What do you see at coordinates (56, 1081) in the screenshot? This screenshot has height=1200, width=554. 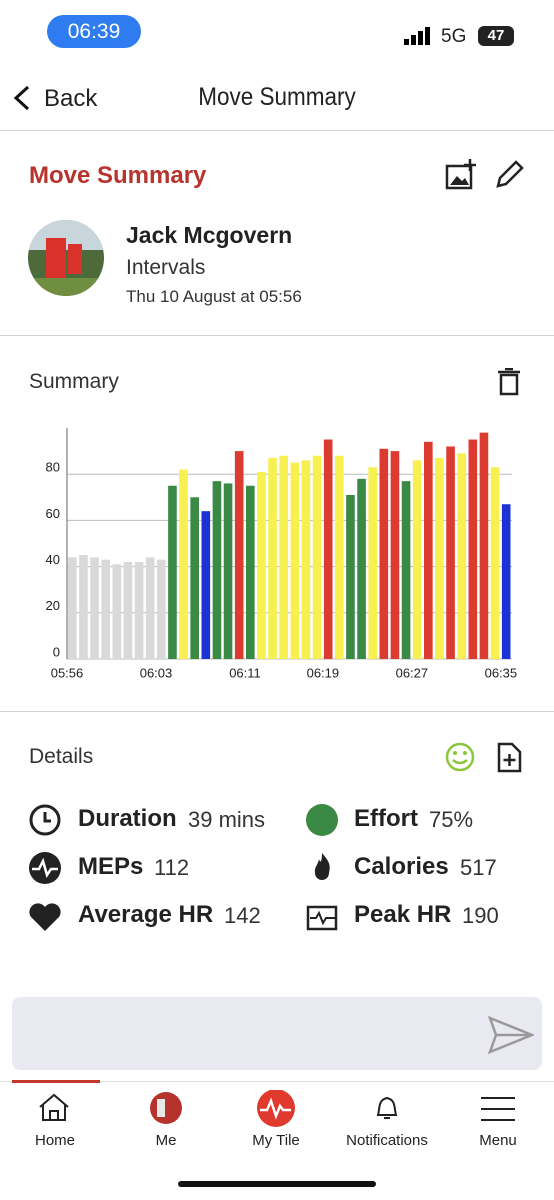 I see `active-tab-bar` at bounding box center [56, 1081].